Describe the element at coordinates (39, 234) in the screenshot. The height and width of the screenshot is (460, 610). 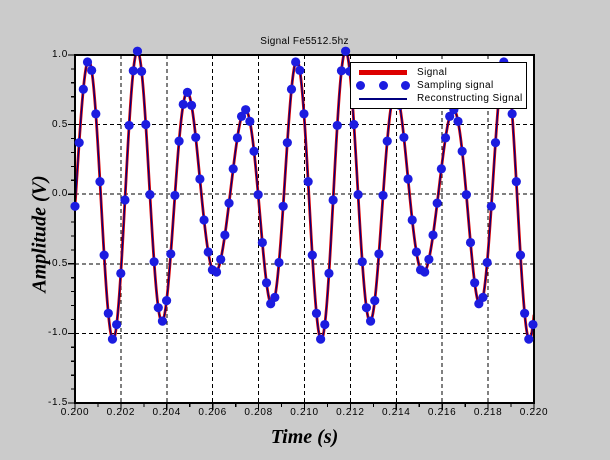
I see `y-axis-label: Amplitude (V)` at that location.